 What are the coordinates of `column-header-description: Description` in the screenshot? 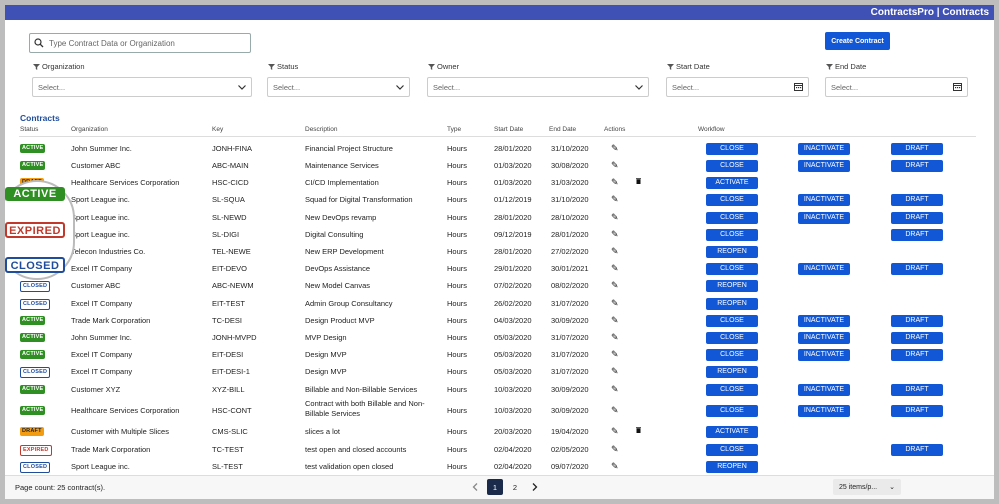 It's located at (321, 129).